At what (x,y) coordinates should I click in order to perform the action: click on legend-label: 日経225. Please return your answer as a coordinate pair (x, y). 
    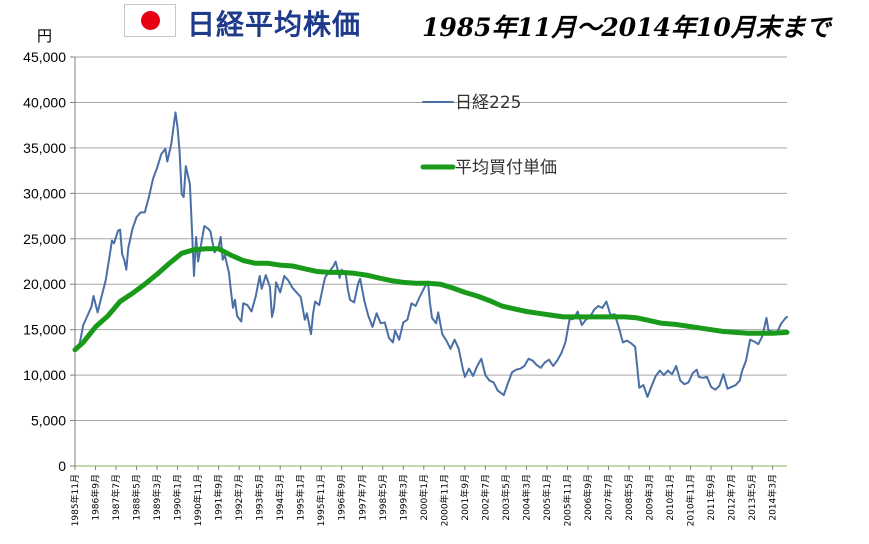
    Looking at the image, I should click on (488, 103).